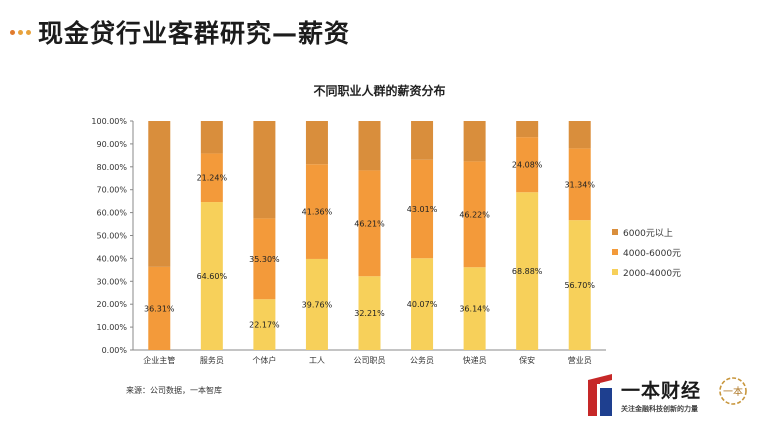 This screenshot has height=427, width=759. I want to click on data-label: 35.30%, so click(264, 259).